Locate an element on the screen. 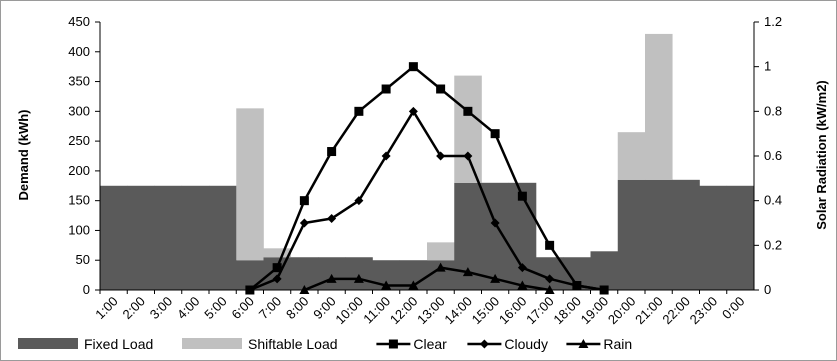  legend: Fixed Load Shiftable Load Clear Cloudy Rain is located at coordinates (325, 344).